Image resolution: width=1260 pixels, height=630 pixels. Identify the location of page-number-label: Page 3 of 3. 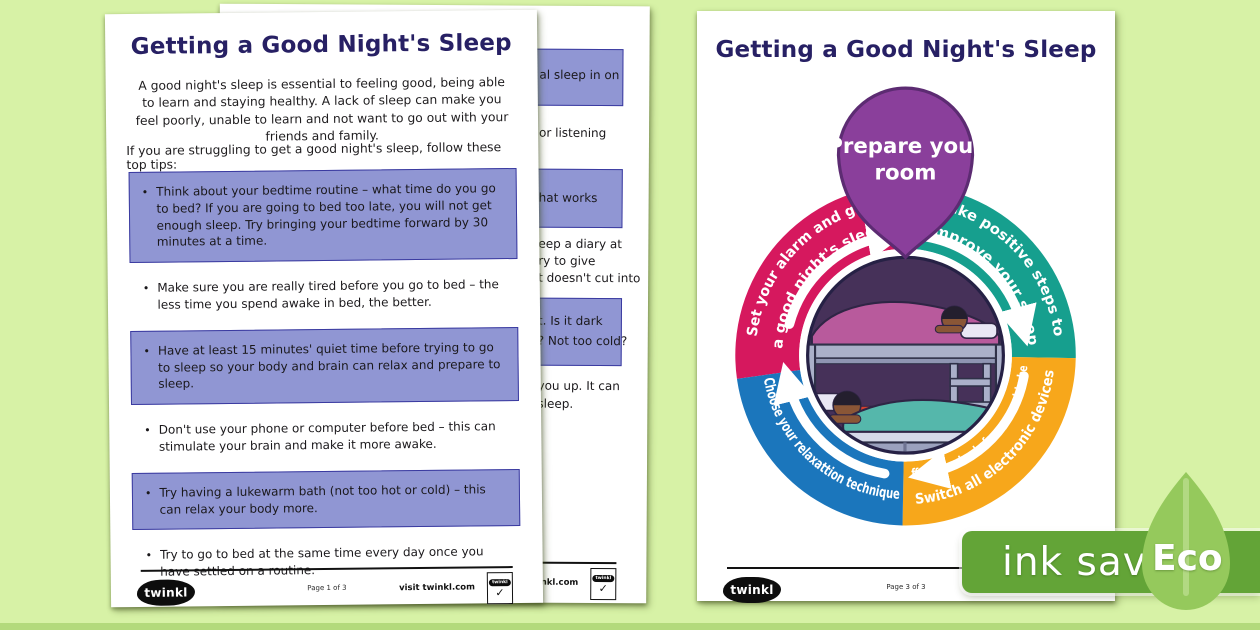
(906, 587).